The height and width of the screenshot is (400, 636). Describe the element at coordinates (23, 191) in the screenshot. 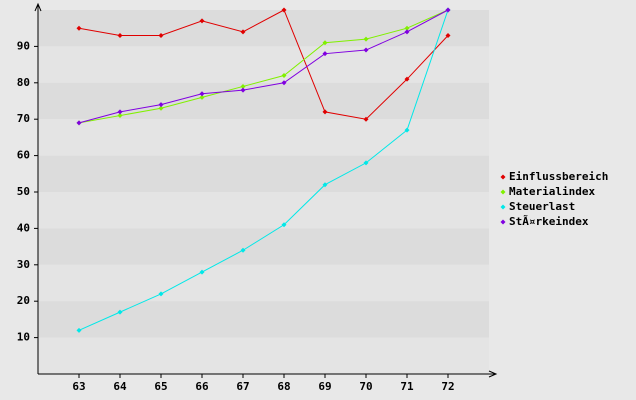

I see `y-tick-label: 50` at that location.